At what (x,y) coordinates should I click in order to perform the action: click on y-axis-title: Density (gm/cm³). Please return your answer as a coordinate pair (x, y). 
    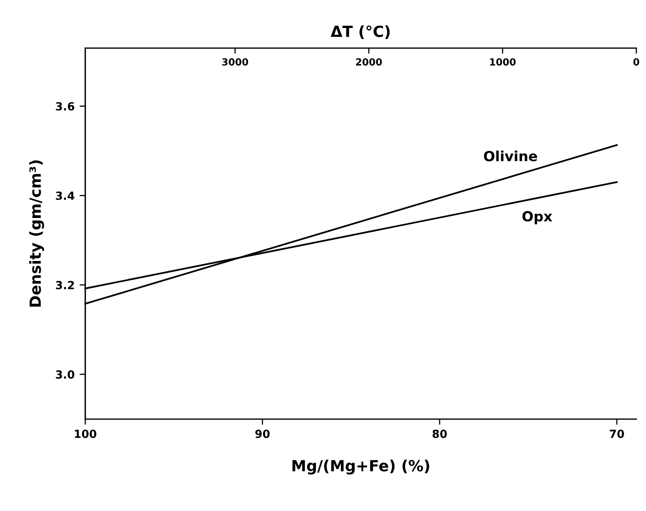
    Looking at the image, I should click on (36, 233).